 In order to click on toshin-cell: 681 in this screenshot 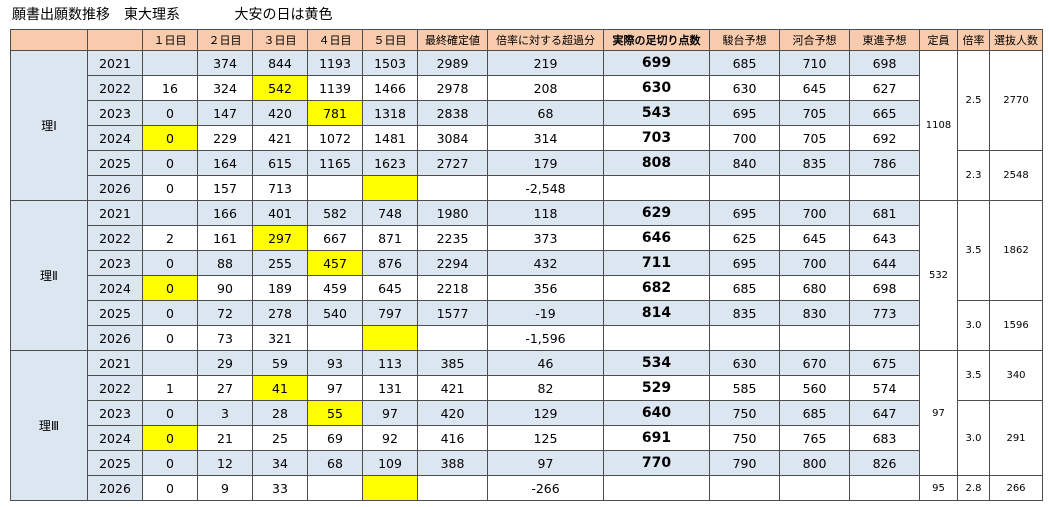, I will do `click(884, 213)`.